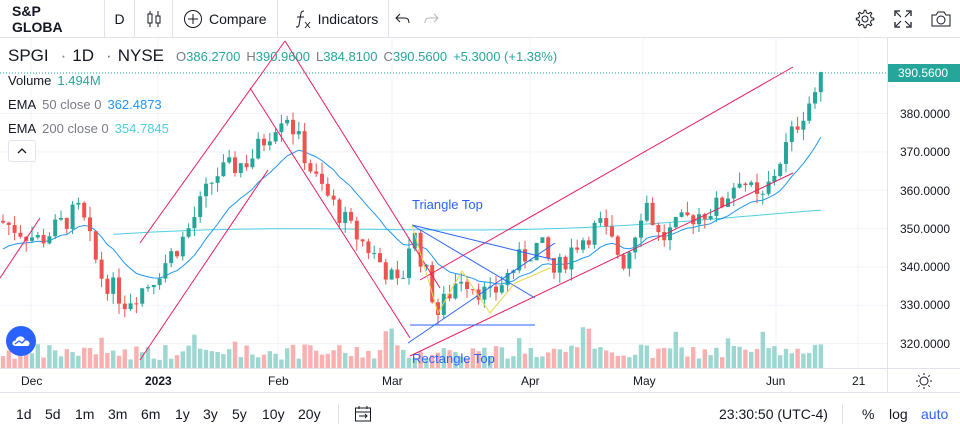  I want to click on scale-settings-button, so click(923, 380).